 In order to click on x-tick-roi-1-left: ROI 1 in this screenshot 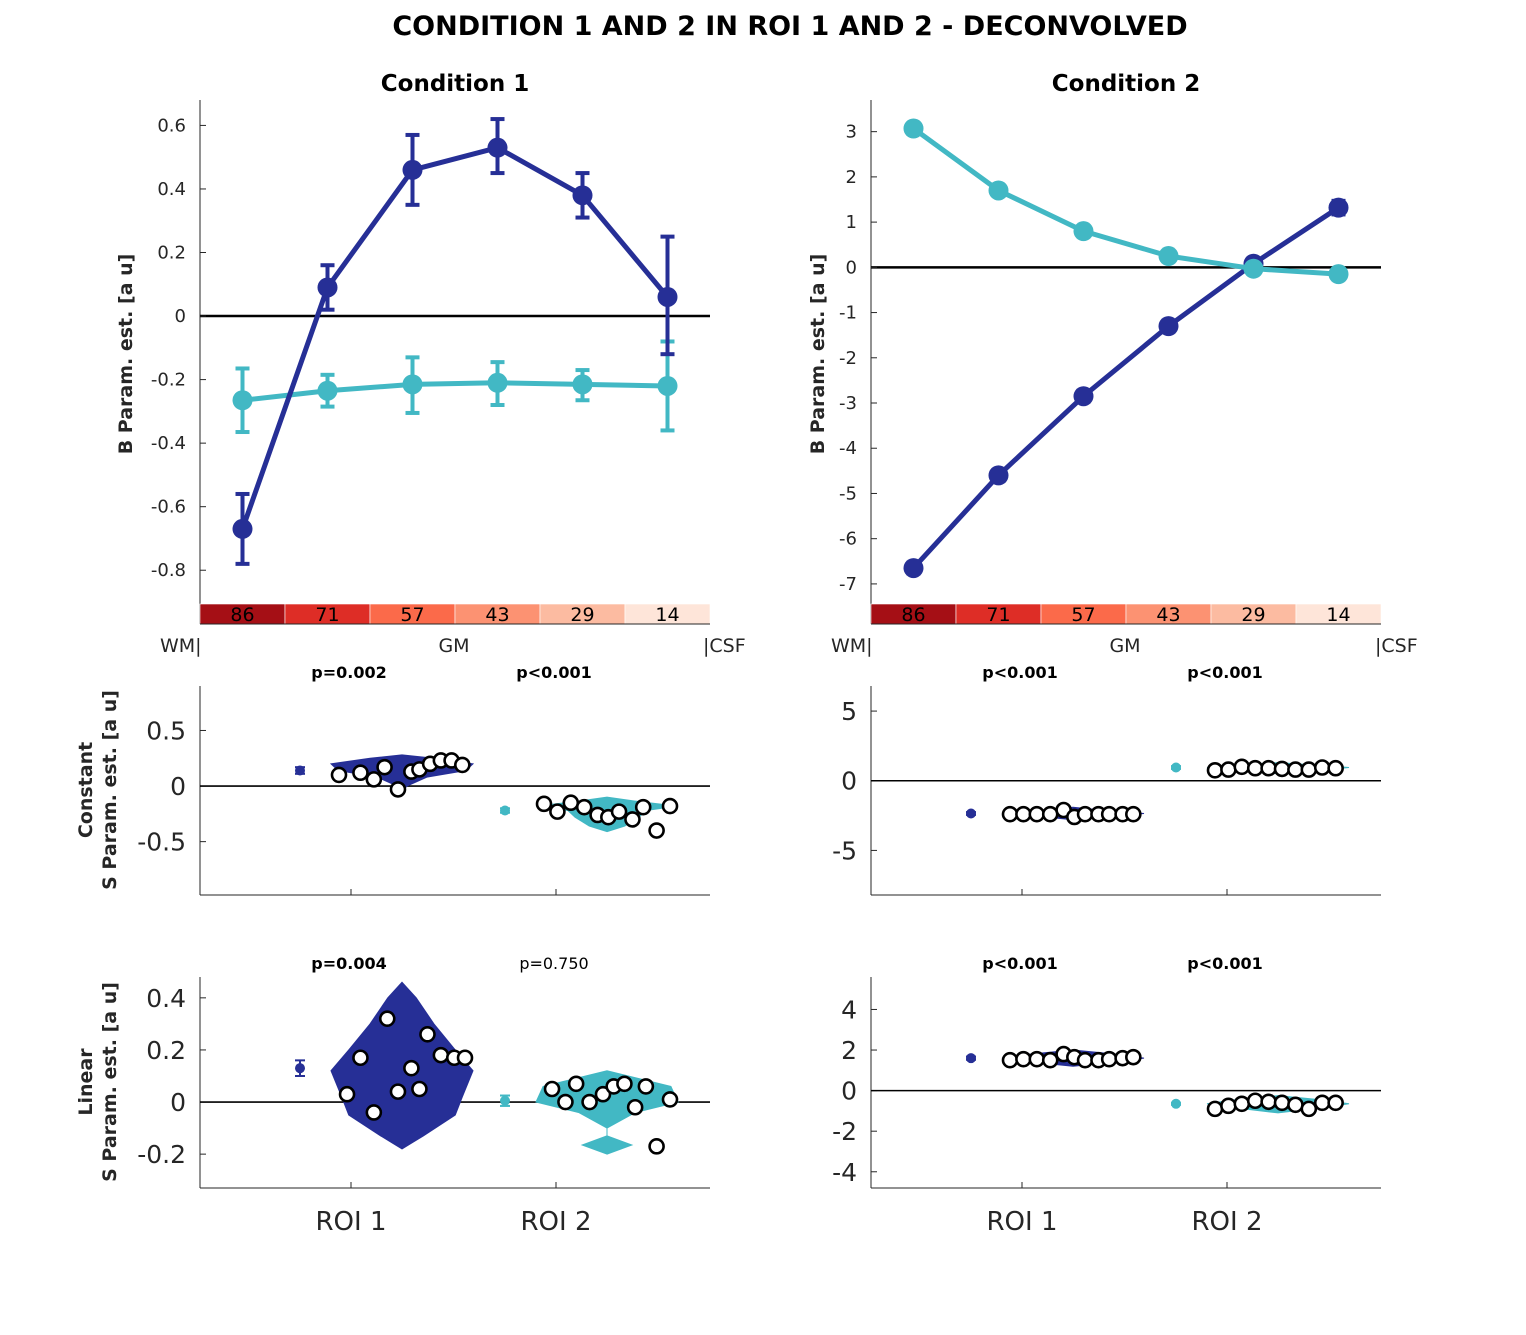, I will do `click(350, 1222)`.